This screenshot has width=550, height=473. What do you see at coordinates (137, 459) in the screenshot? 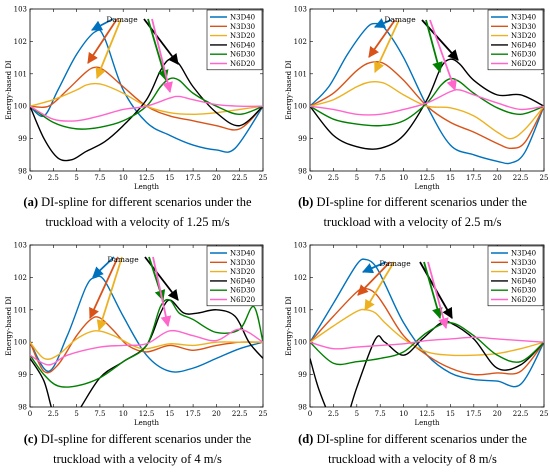
I see `caption-c-line2: truckload with a velocity of 4 m/s` at bounding box center [137, 459].